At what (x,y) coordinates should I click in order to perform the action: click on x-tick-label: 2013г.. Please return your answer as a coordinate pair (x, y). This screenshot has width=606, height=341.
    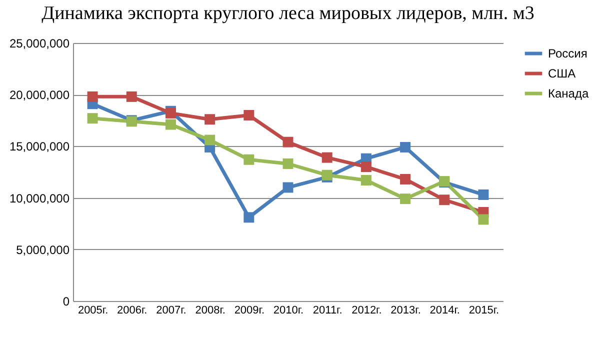
    Looking at the image, I should click on (405, 310).